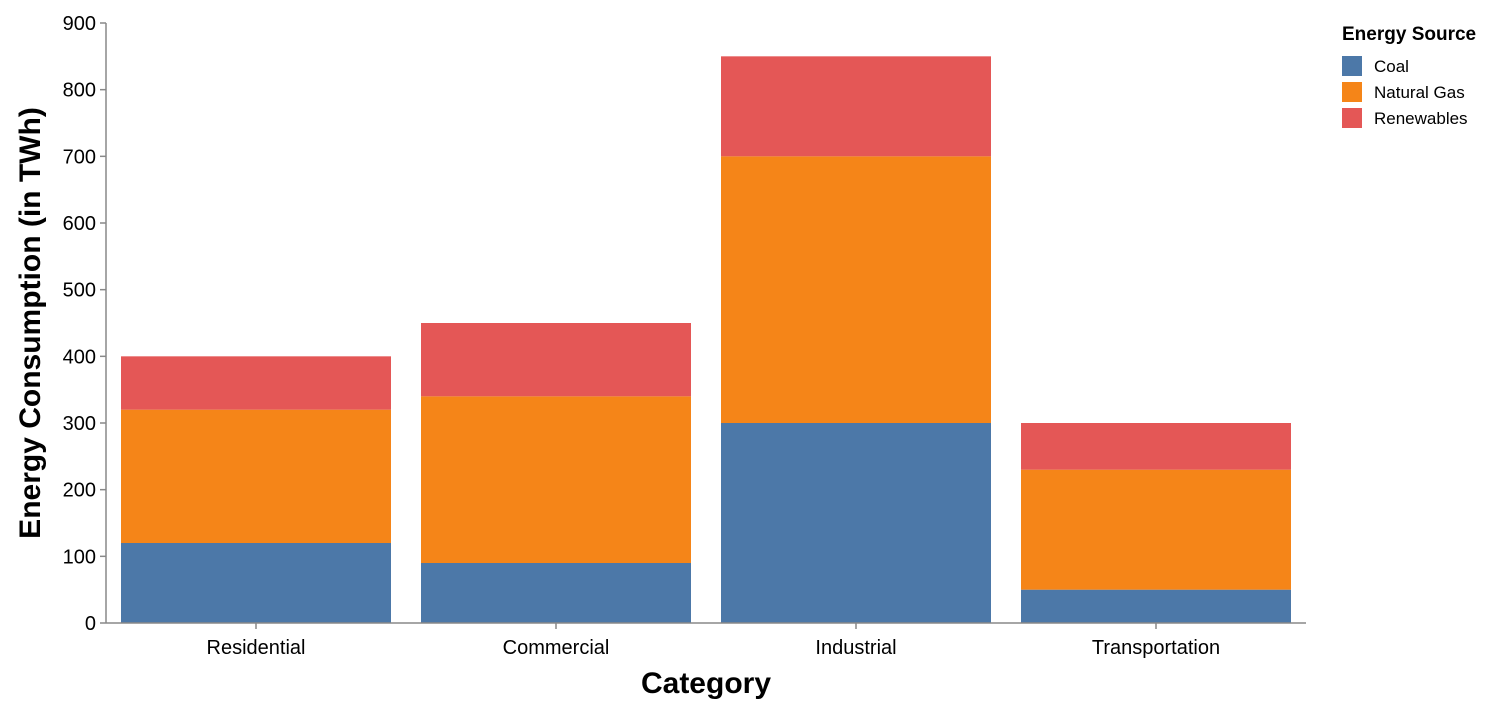 Image resolution: width=1508 pixels, height=708 pixels. I want to click on y-axis: 0 100 200 300 400 500 600 700 800 900, so click(85, 324).